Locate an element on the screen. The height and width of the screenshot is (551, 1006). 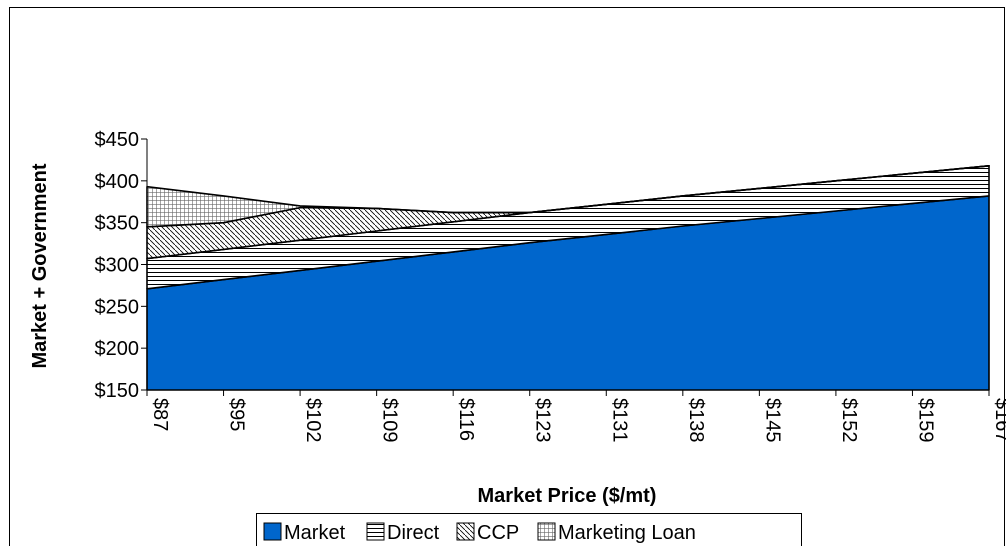
x-axis-title: Market Price ($/mt) is located at coordinates (567, 496).